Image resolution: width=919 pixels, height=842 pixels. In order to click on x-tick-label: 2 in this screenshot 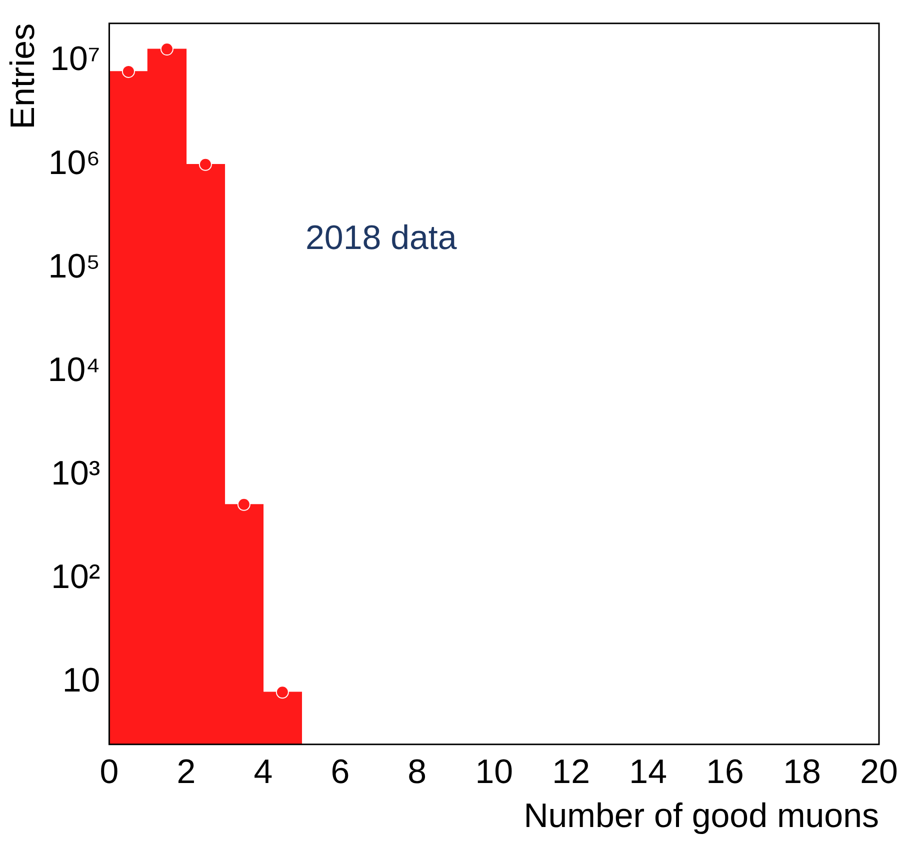, I will do `click(186, 772)`.